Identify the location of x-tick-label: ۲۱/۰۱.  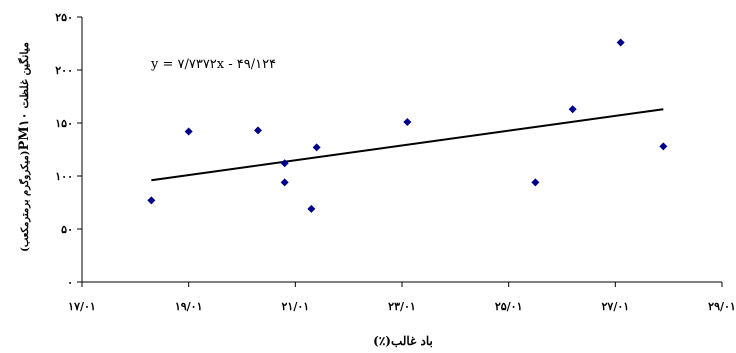
(296, 306).